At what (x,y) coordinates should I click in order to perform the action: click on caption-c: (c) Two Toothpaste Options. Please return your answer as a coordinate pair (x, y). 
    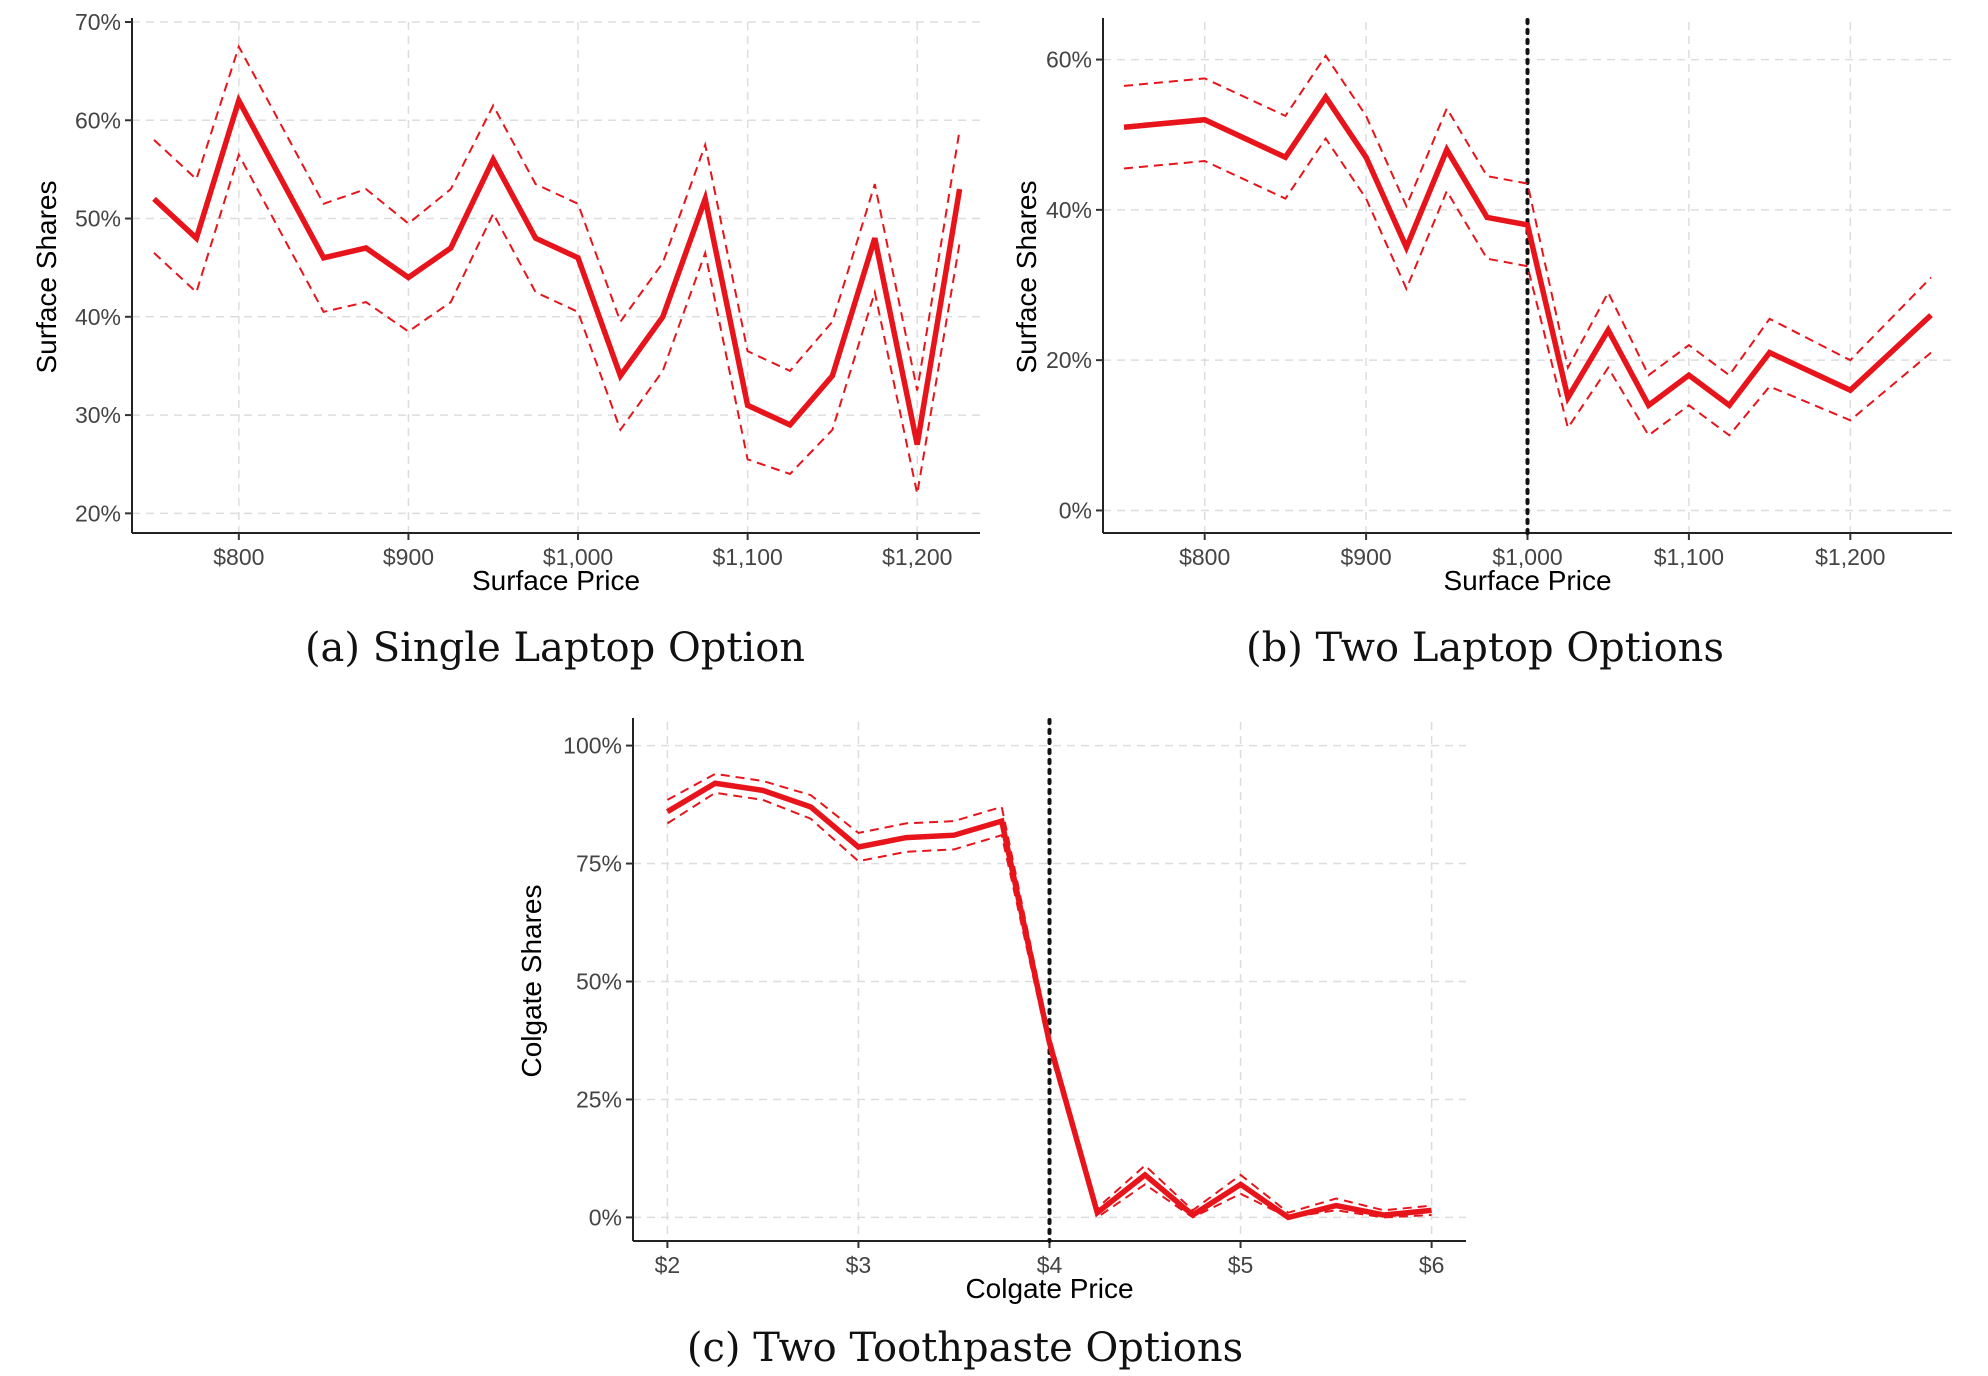
    Looking at the image, I should click on (965, 1348).